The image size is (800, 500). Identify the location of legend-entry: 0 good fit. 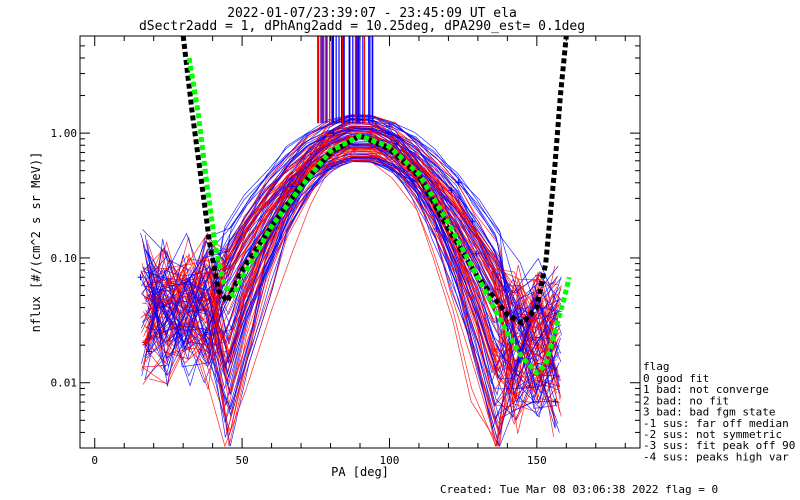
(676, 378).